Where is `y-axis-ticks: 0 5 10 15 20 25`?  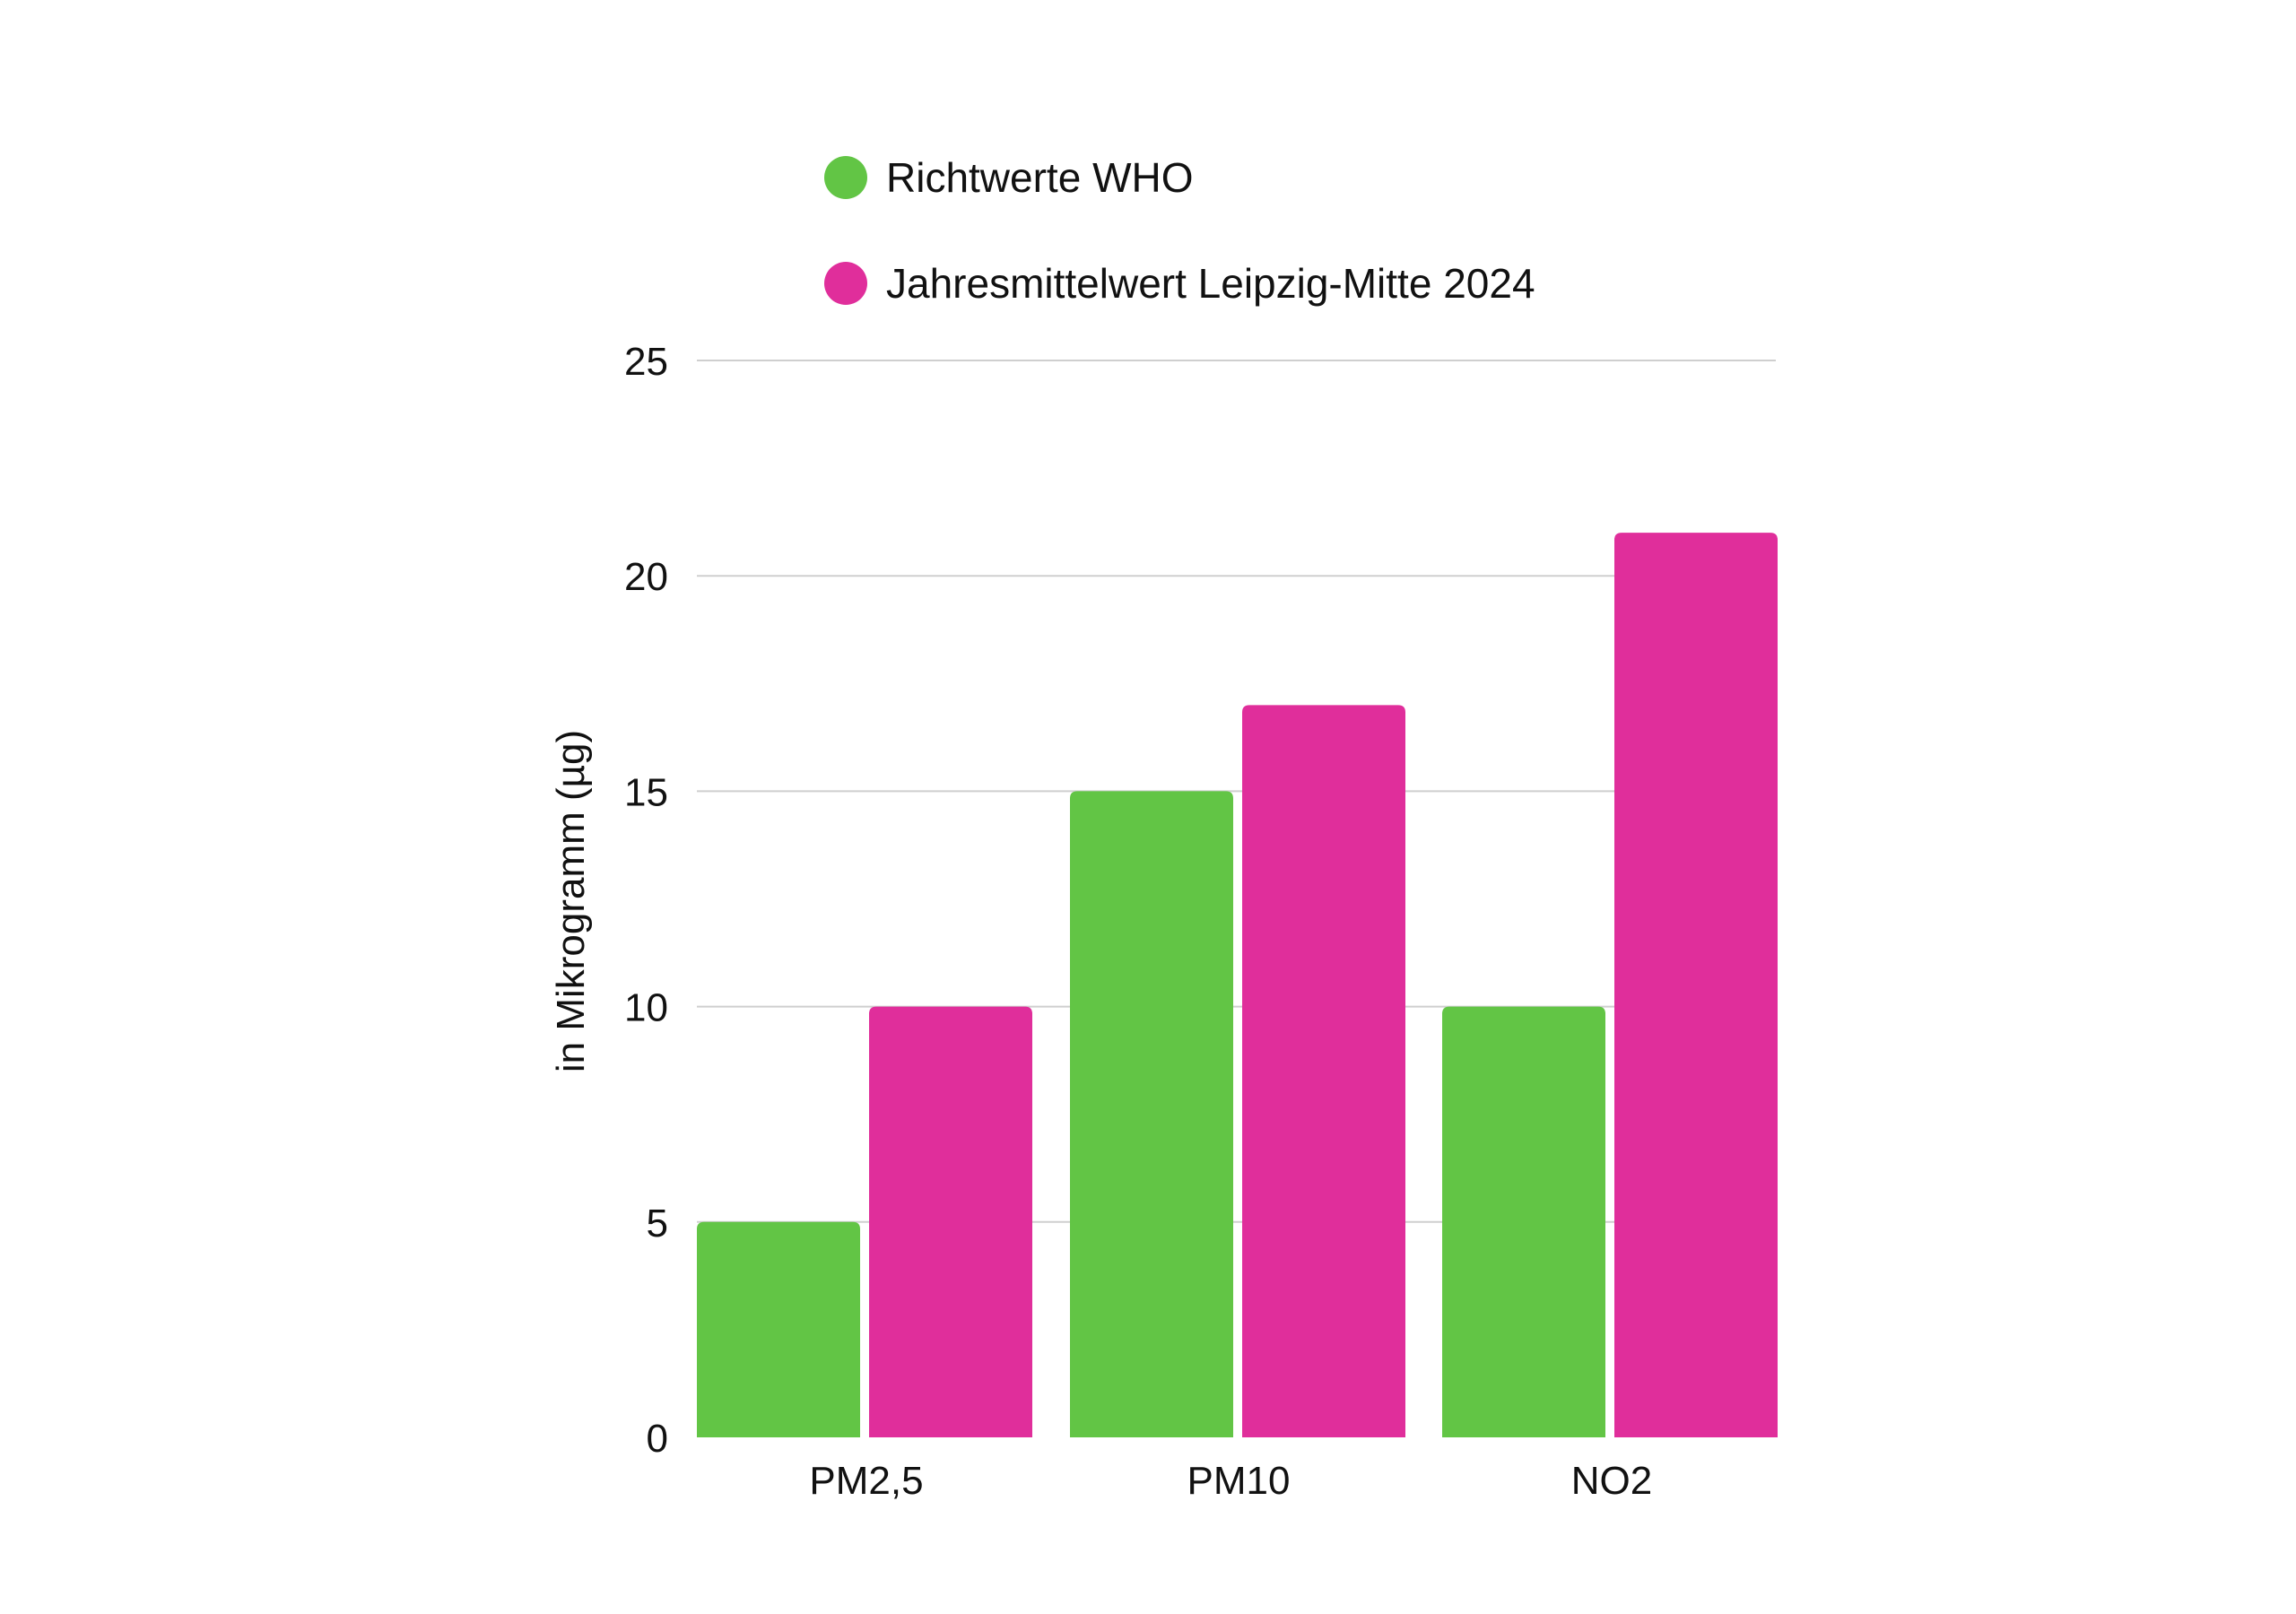 y-axis-ticks: 0 5 10 15 20 25 is located at coordinates (646, 900).